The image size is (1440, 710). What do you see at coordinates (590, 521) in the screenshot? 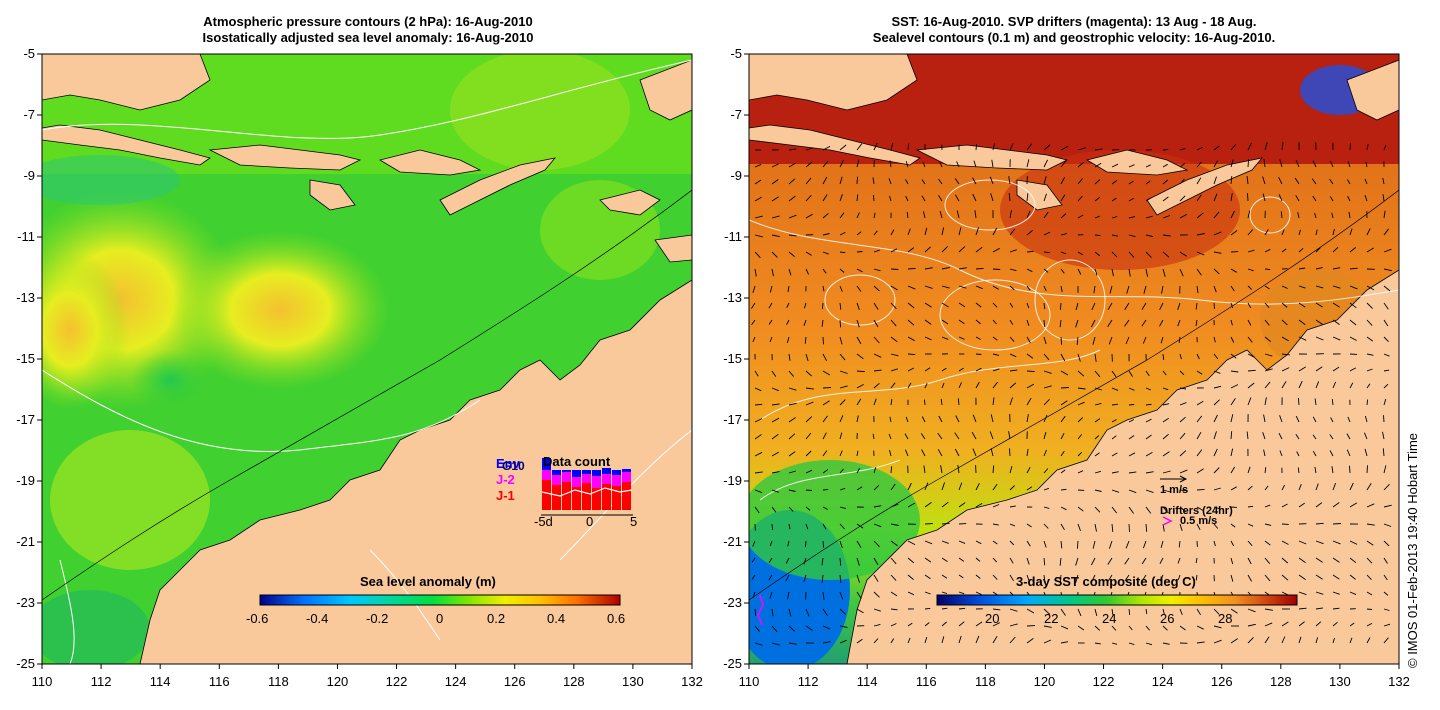
I see `inset-xlabel: 0` at bounding box center [590, 521].